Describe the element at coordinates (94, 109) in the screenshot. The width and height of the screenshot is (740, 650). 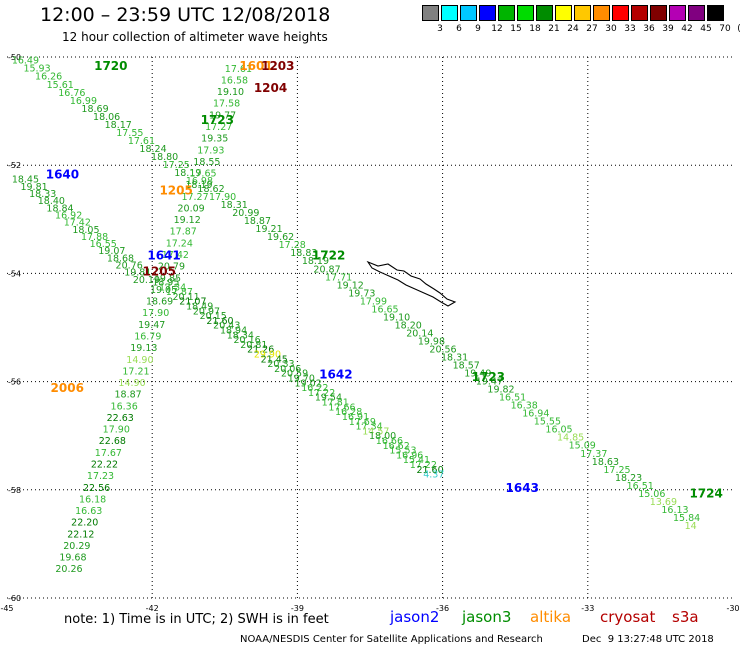
I see `swh-value: 18.69` at that location.